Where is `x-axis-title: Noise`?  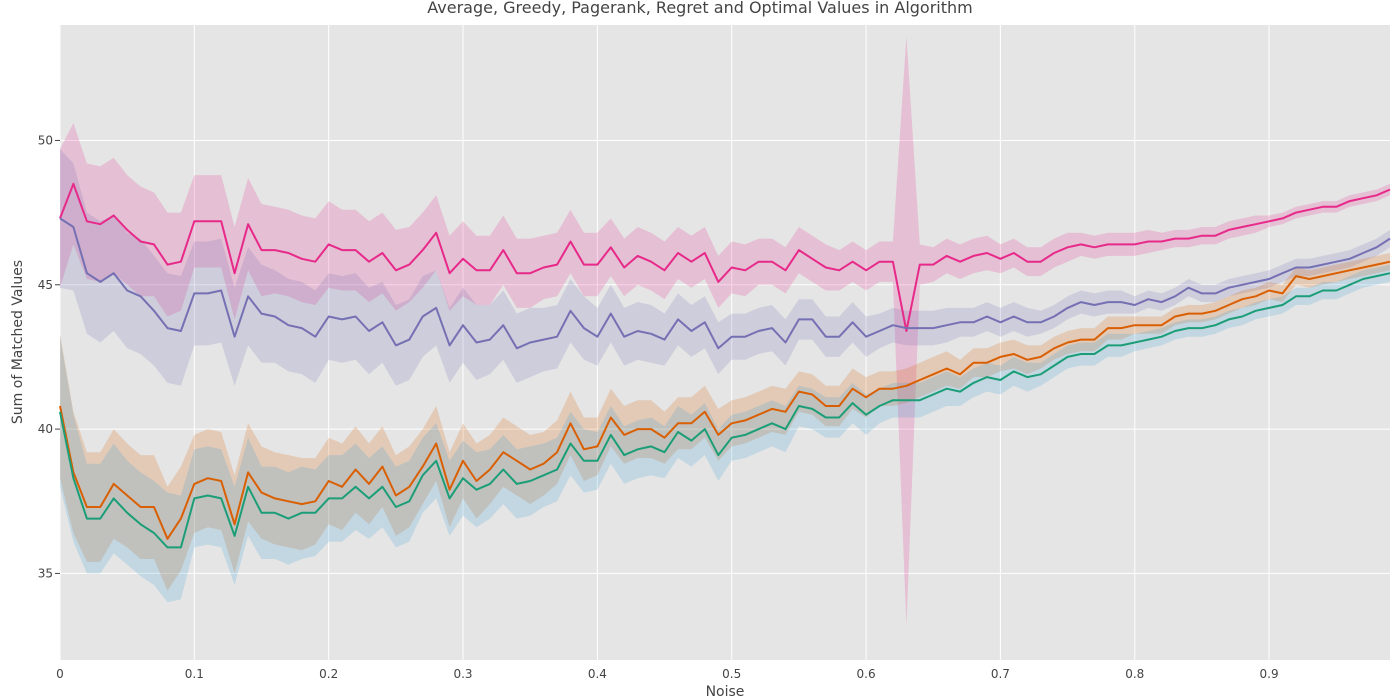
x-axis-title: Noise is located at coordinates (725, 692).